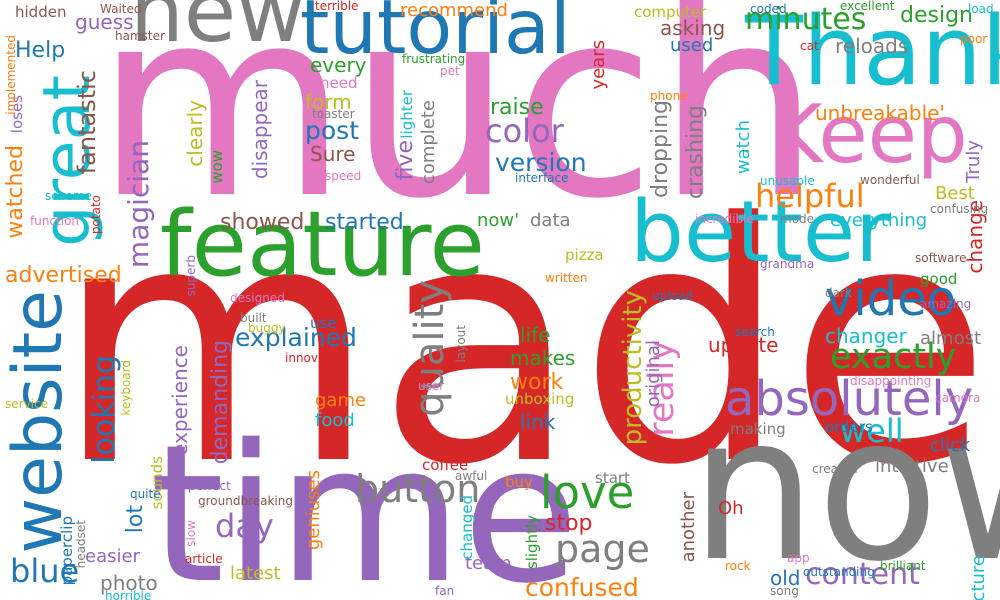 The height and width of the screenshot is (600, 1000). What do you see at coordinates (405, 160) in the screenshot?
I see `word-five: five` at bounding box center [405, 160].